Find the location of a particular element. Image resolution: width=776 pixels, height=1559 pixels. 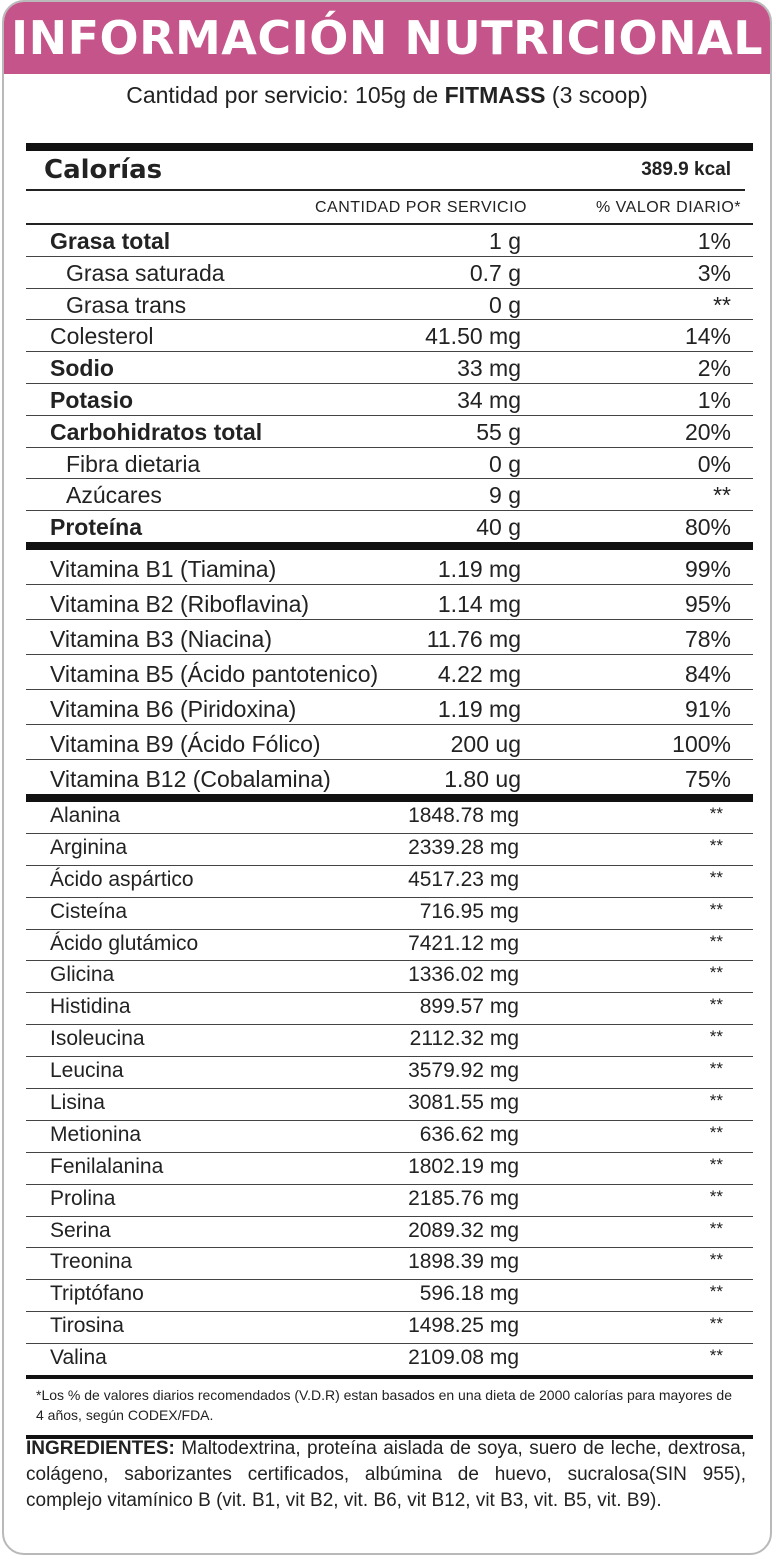

amino-name: Triptófano is located at coordinates (97, 1294).